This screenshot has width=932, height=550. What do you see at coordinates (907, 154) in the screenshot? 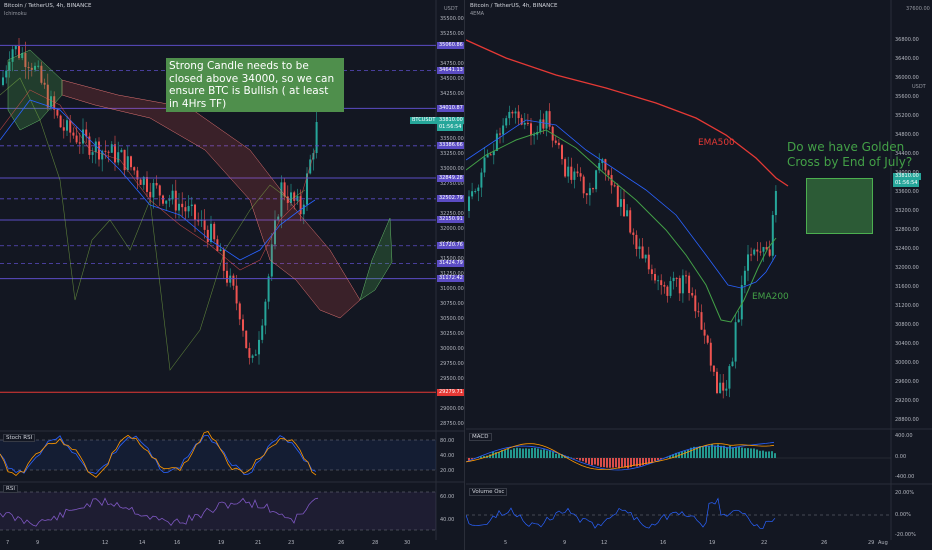
I see `right-axis-tick: 34400.00` at bounding box center [907, 154].